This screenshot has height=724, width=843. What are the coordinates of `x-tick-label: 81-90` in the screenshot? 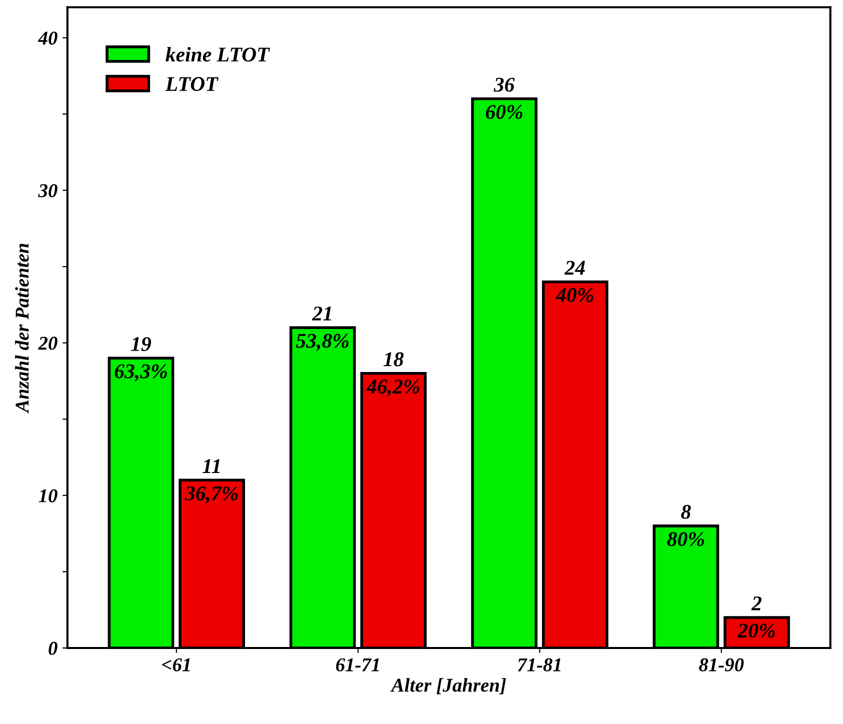 It's located at (721, 665).